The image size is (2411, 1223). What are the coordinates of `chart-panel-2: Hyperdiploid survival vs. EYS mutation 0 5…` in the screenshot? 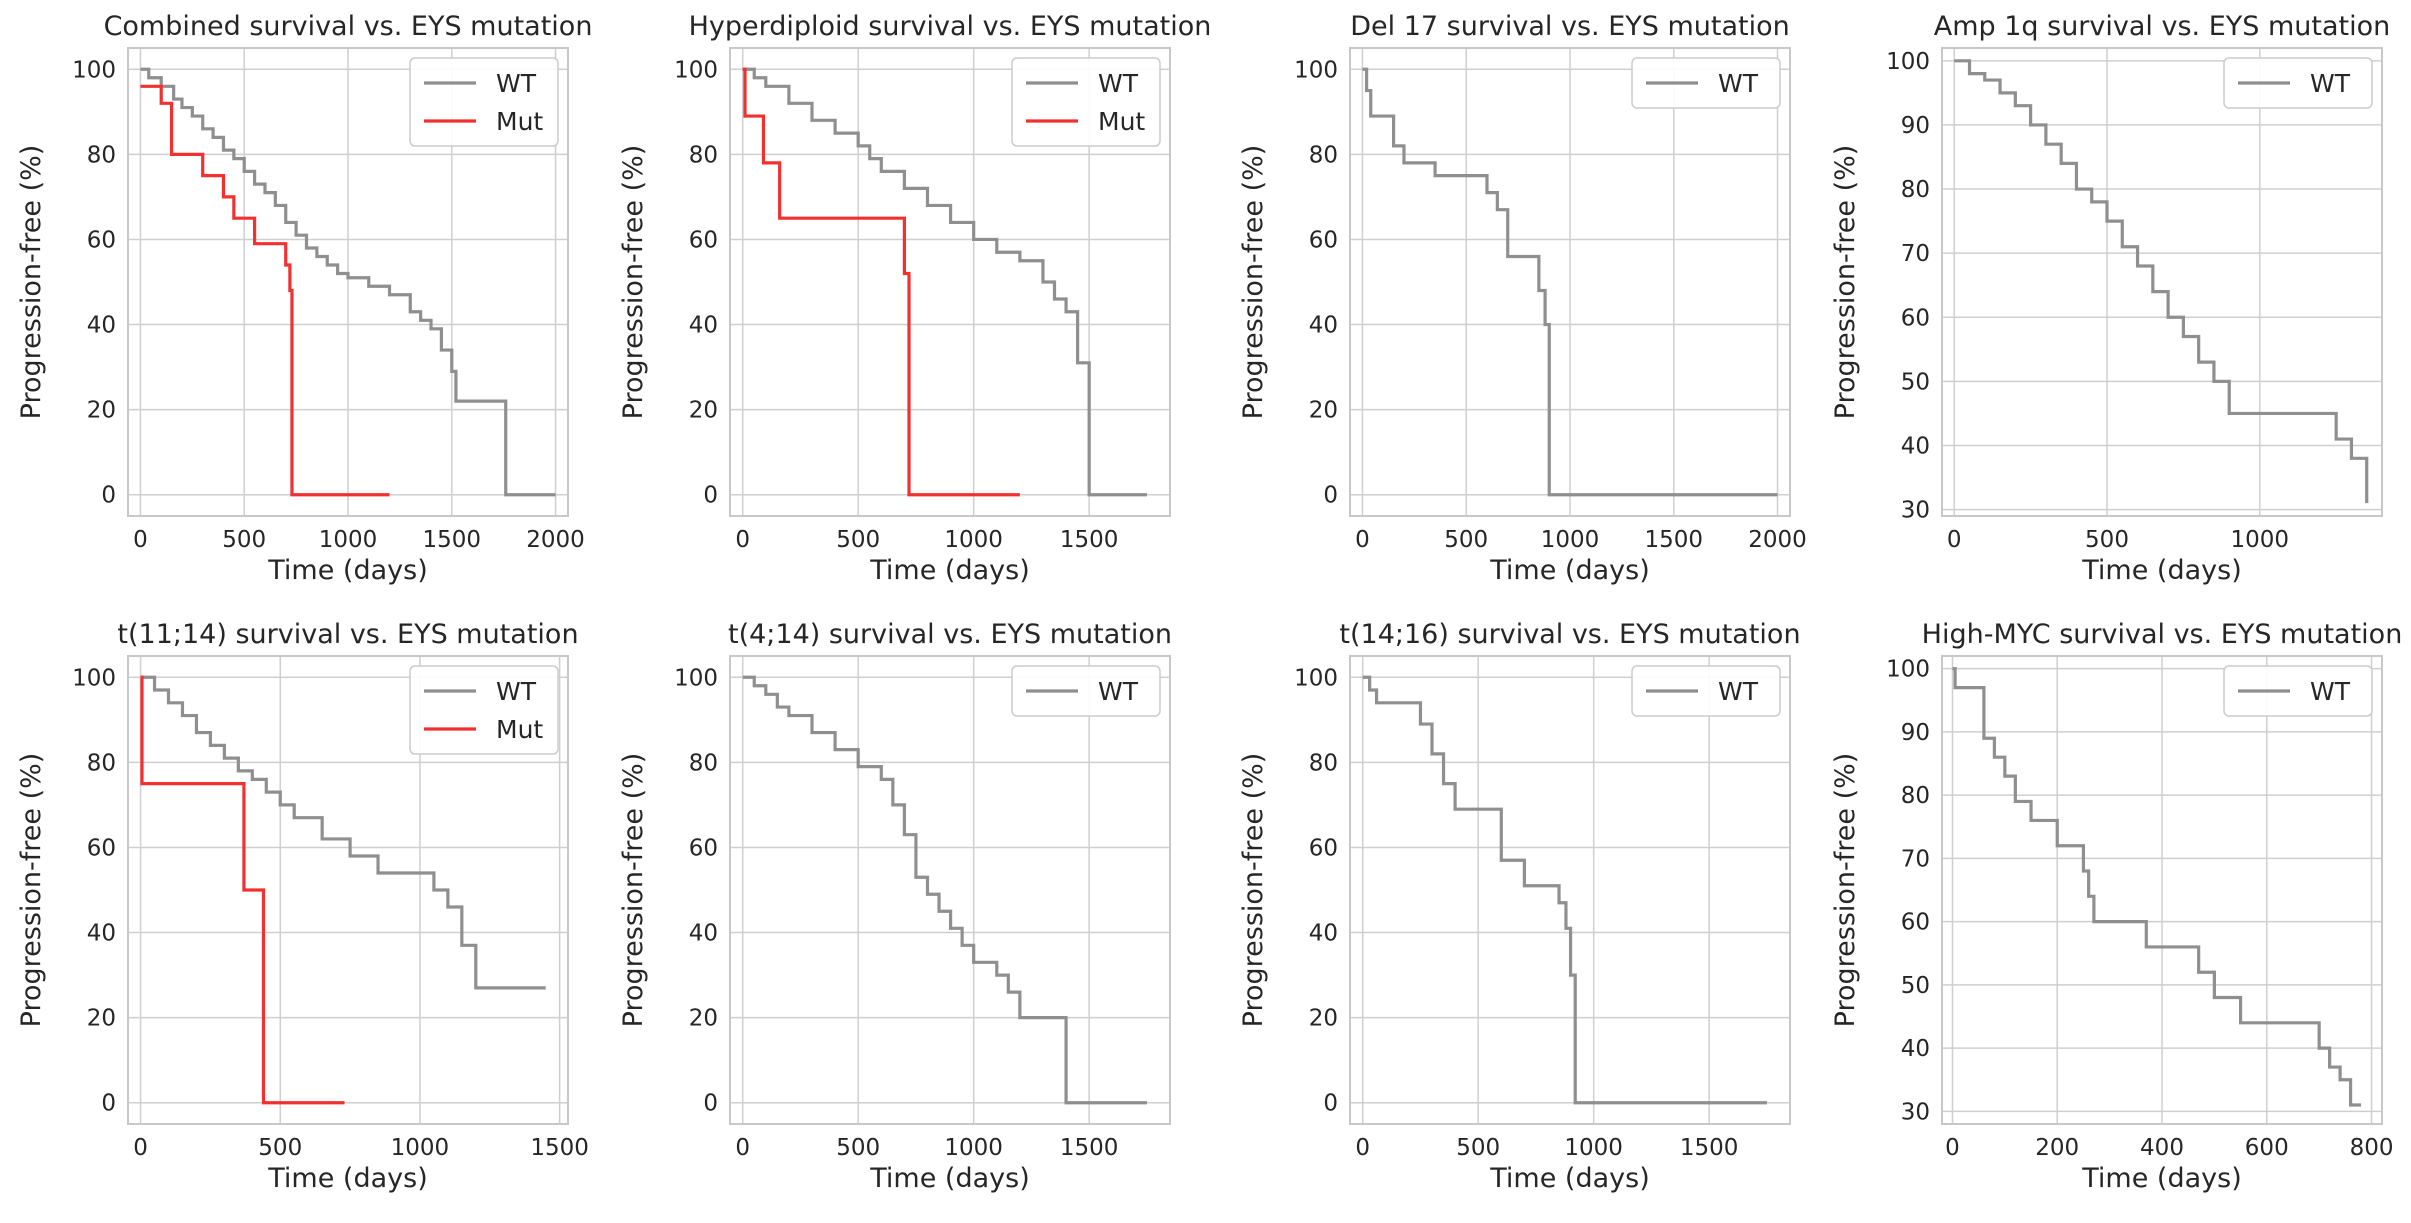 It's located at (914, 298).